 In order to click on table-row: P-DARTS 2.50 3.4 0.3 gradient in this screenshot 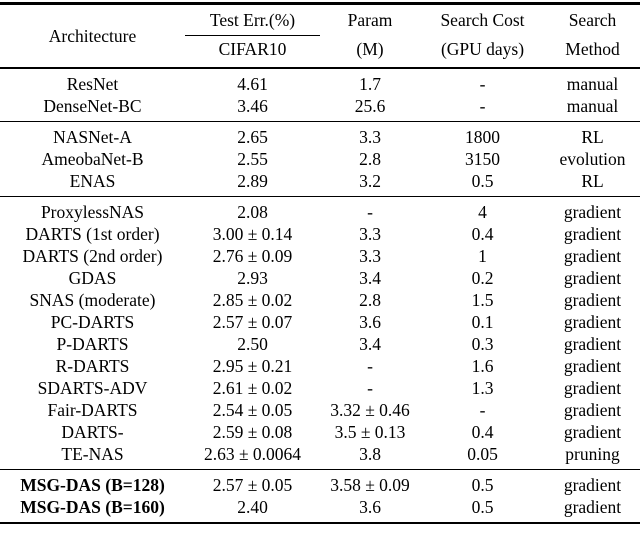, I will do `click(320, 344)`.